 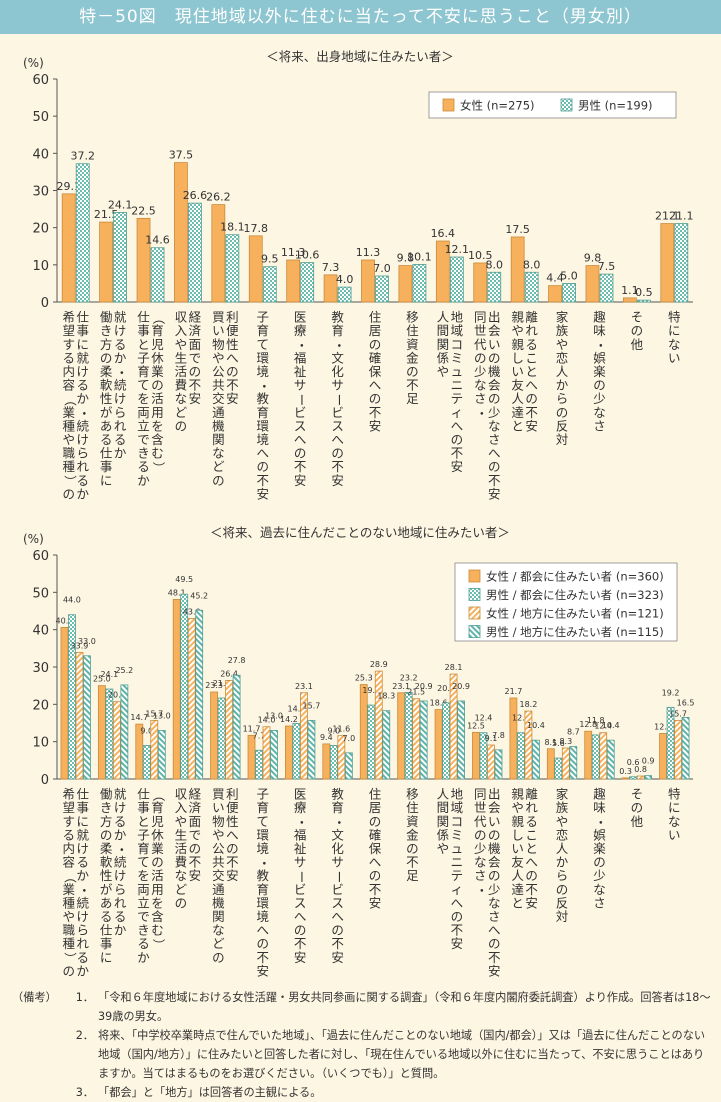 What do you see at coordinates (611, 725) in the screenshot?
I see `data-label: 10.4` at bounding box center [611, 725].